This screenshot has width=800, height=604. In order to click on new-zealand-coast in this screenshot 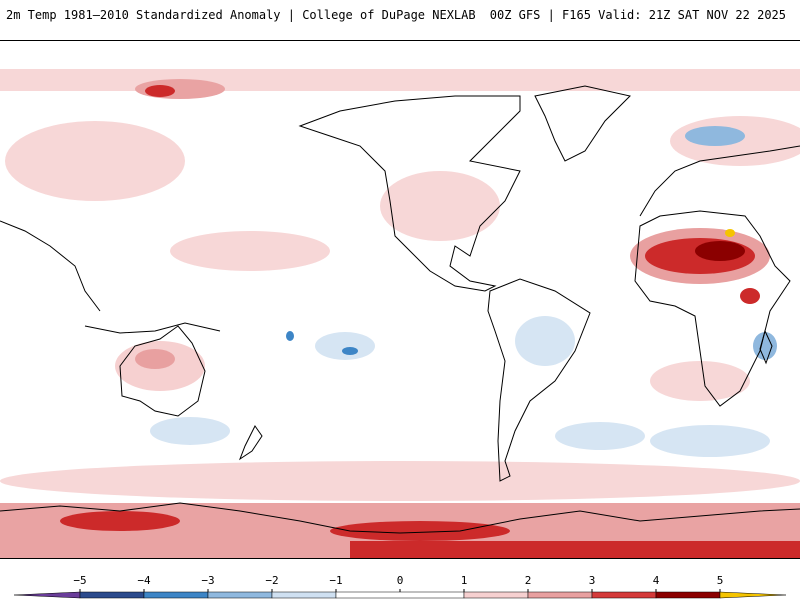, I will do `click(250, 443)`.